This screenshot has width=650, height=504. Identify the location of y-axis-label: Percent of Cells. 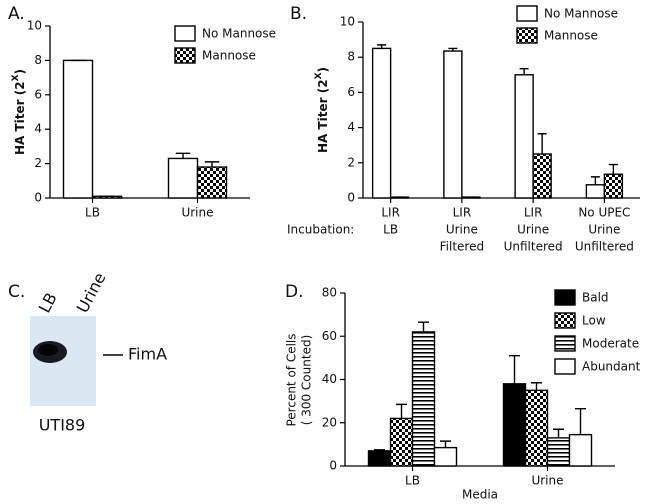
(292, 379).